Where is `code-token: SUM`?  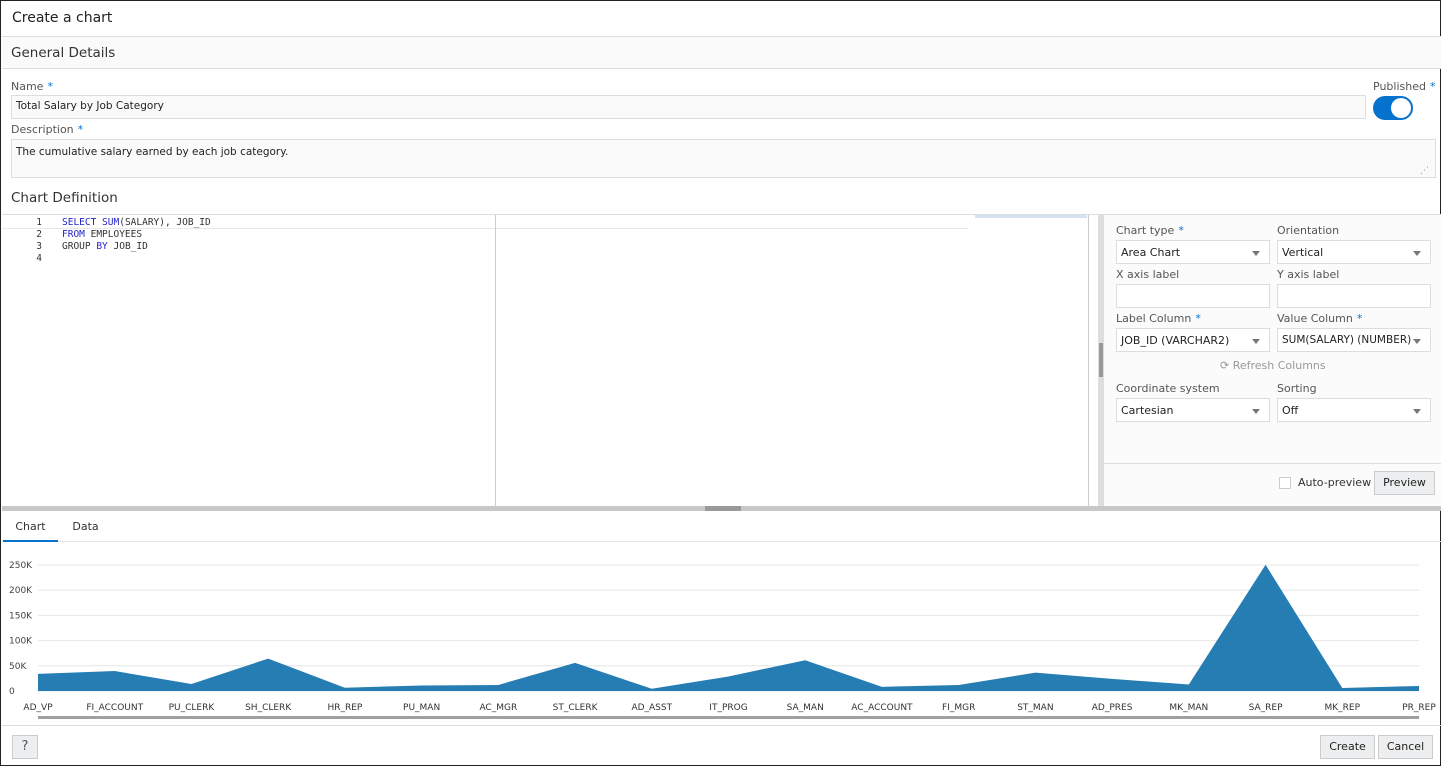
code-token: SUM is located at coordinates (111, 222).